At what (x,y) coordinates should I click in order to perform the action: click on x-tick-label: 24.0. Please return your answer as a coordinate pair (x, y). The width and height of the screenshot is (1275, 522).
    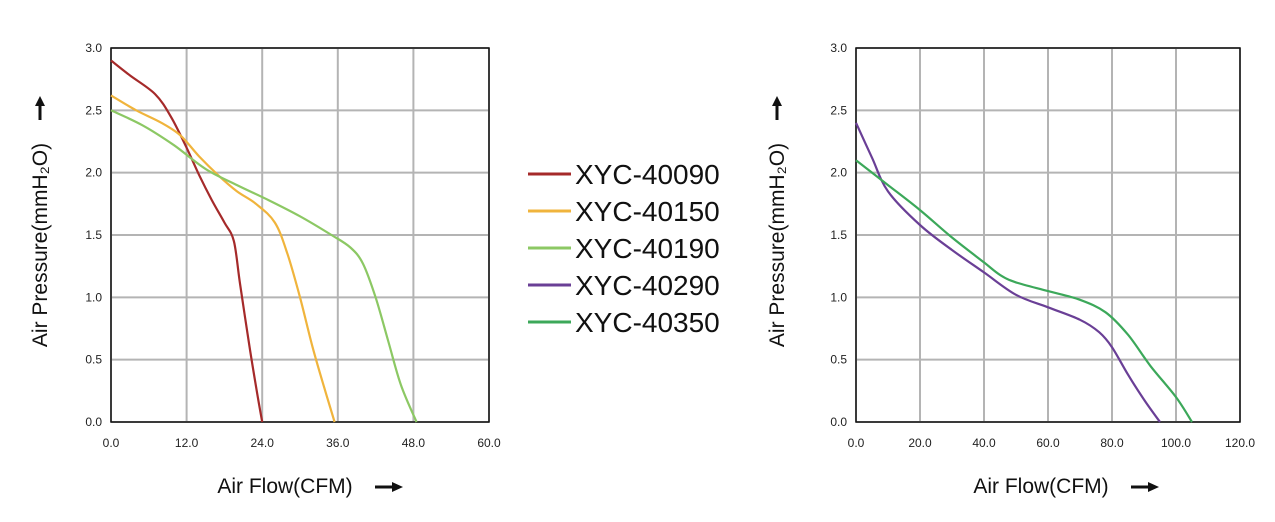
    Looking at the image, I should click on (263, 443).